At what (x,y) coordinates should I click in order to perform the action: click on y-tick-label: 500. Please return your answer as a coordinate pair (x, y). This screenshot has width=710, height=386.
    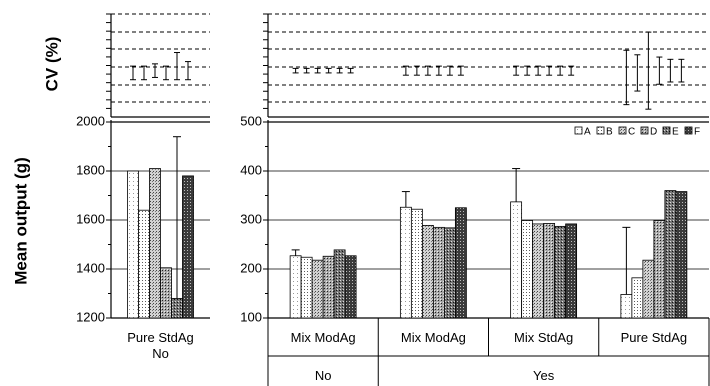
    Looking at the image, I should click on (251, 120).